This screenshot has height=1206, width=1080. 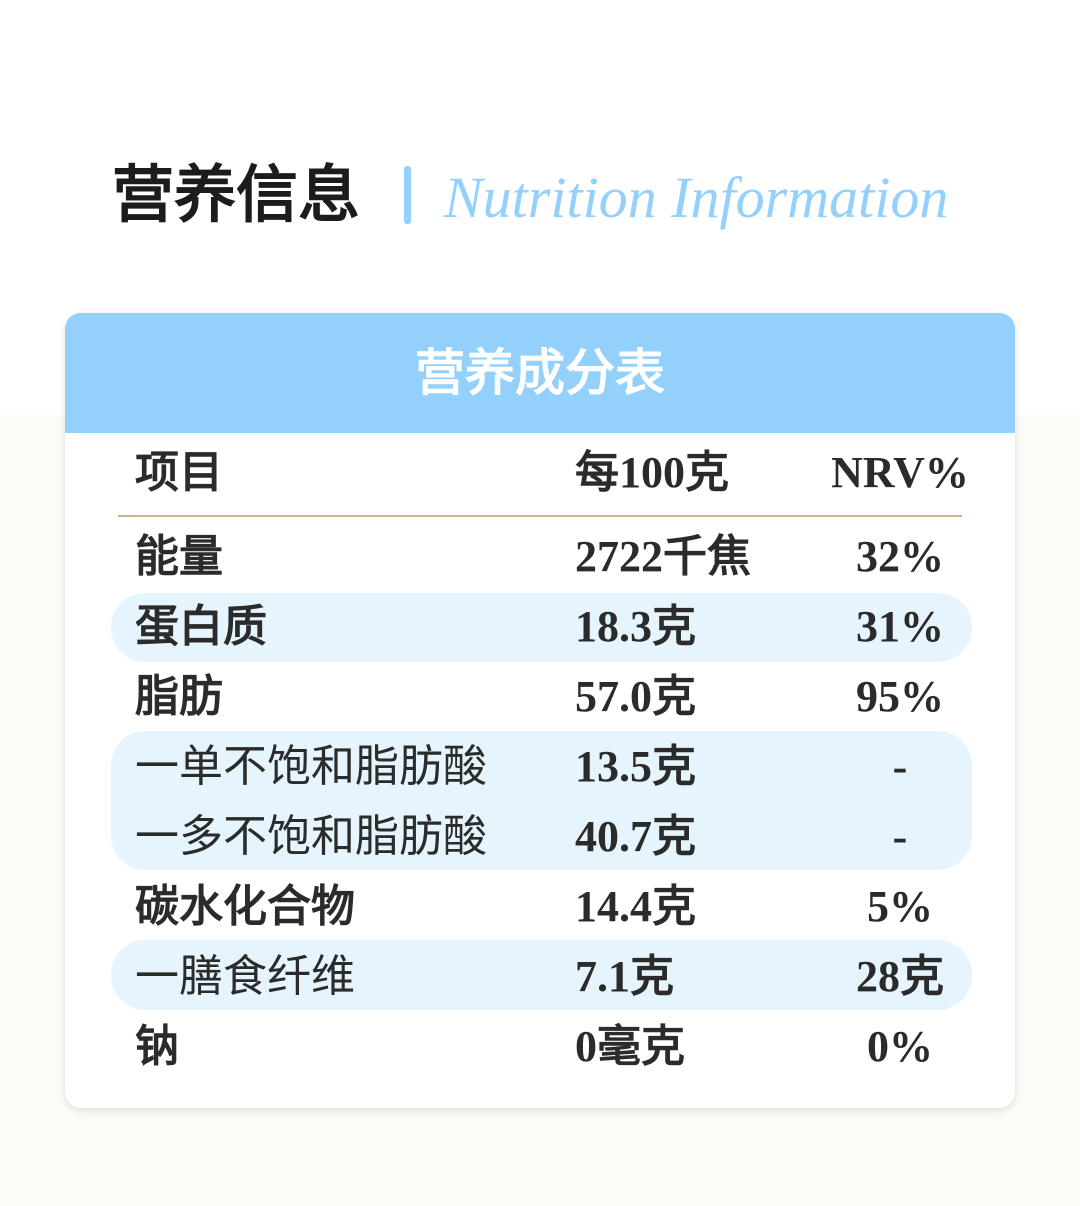 I want to click on table-cell: 95%, so click(x=900, y=696).